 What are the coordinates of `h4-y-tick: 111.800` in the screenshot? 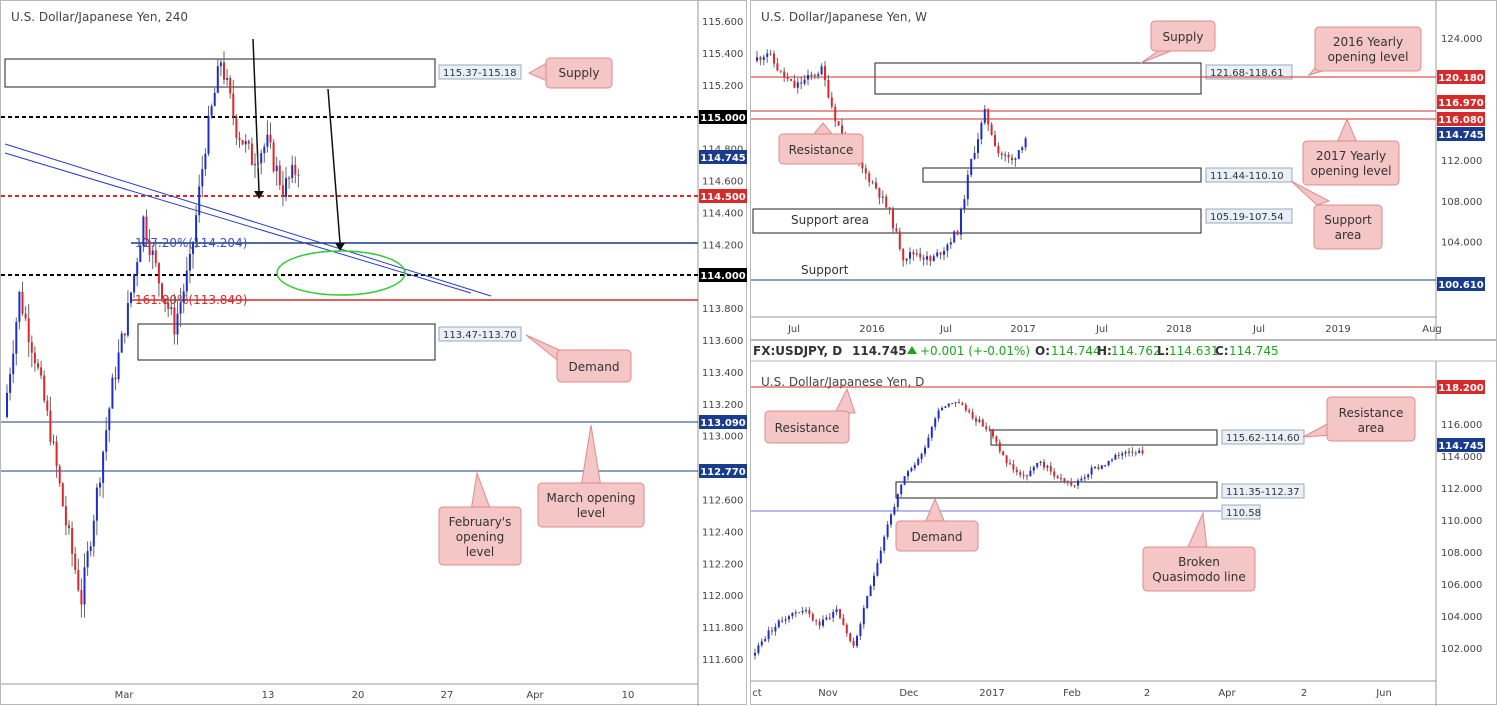 It's located at (722, 628).